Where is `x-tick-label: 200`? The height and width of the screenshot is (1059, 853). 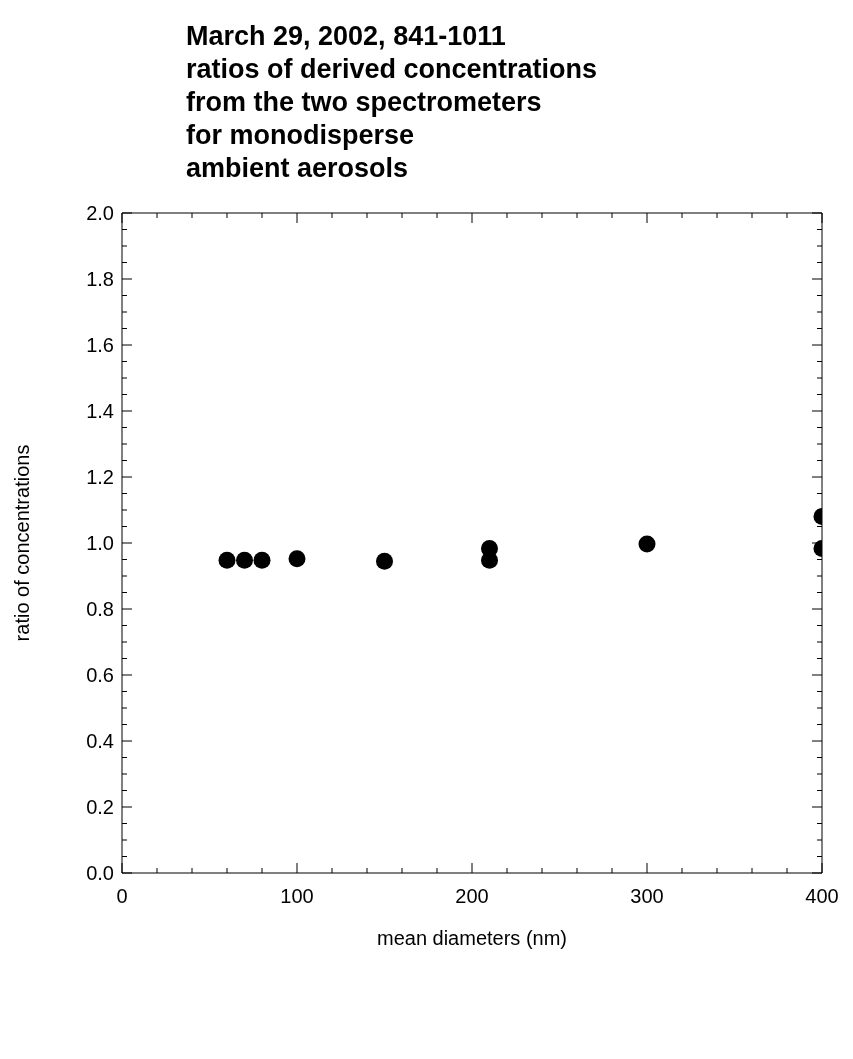 x-tick-label: 200 is located at coordinates (472, 896).